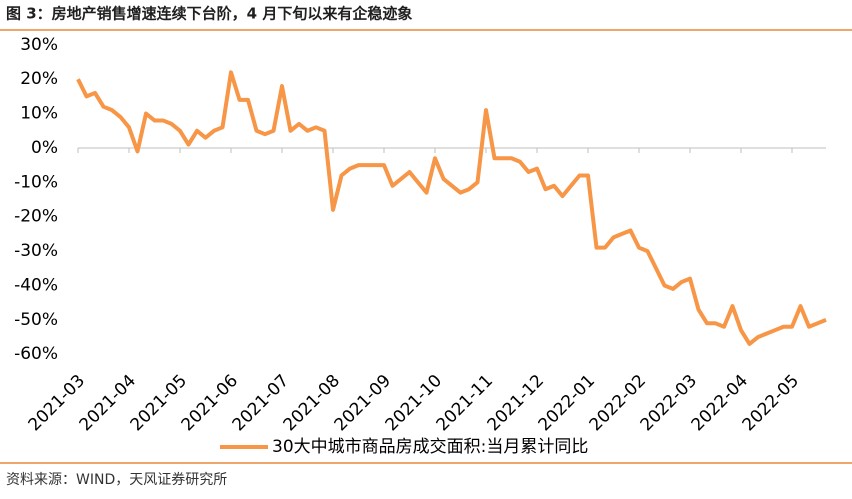  What do you see at coordinates (116, 480) in the screenshot?
I see `source: 资料来源：WIND，天风证券研究所` at bounding box center [116, 480].